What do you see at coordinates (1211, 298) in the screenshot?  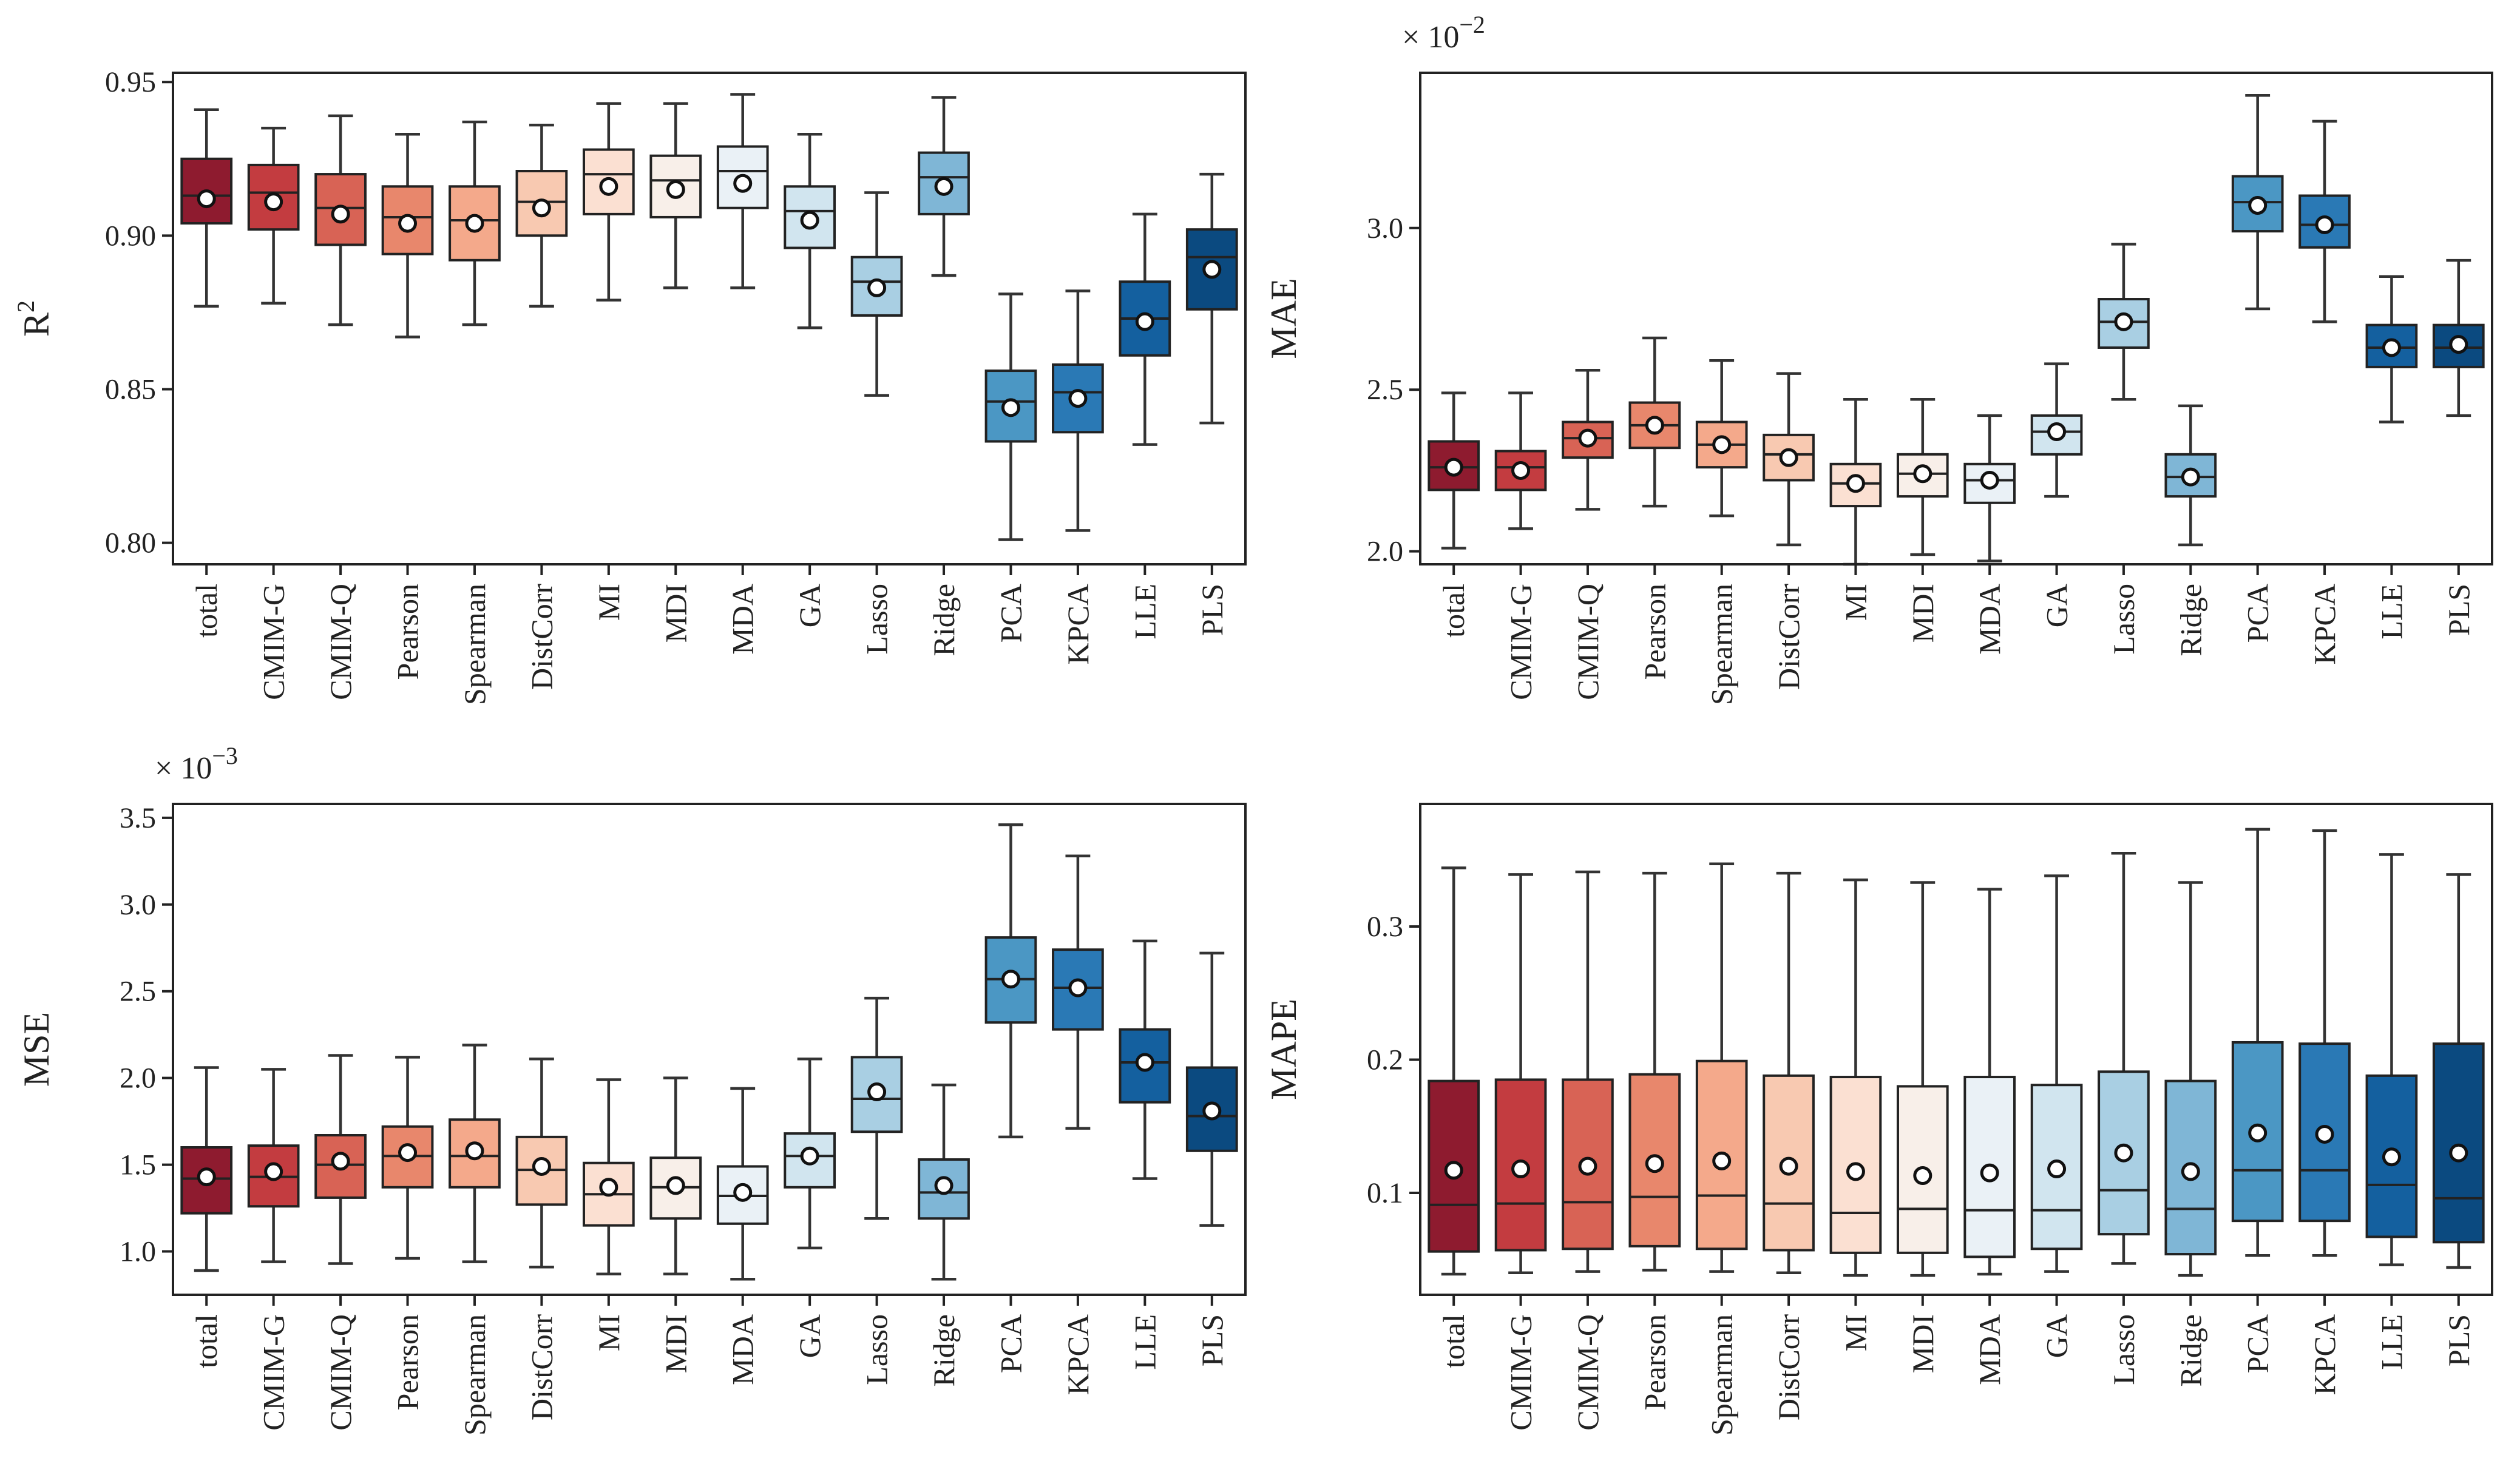 I see `box-r2-pls` at bounding box center [1211, 298].